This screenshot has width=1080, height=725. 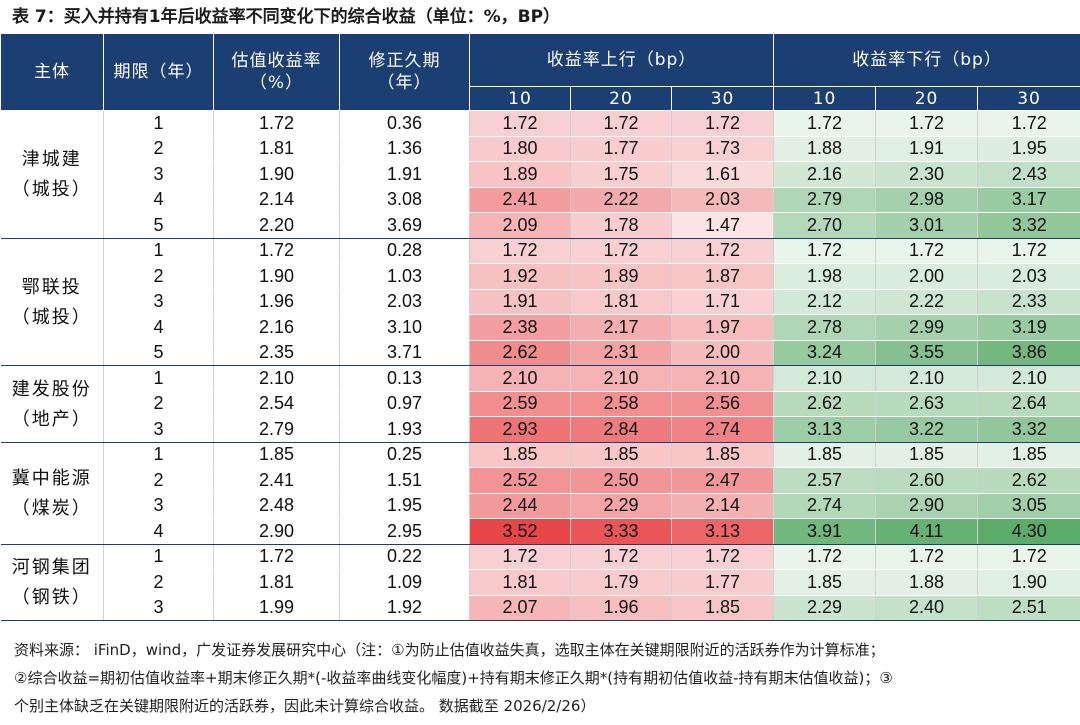 I want to click on duration-cell: 3.08, so click(x=404, y=200).